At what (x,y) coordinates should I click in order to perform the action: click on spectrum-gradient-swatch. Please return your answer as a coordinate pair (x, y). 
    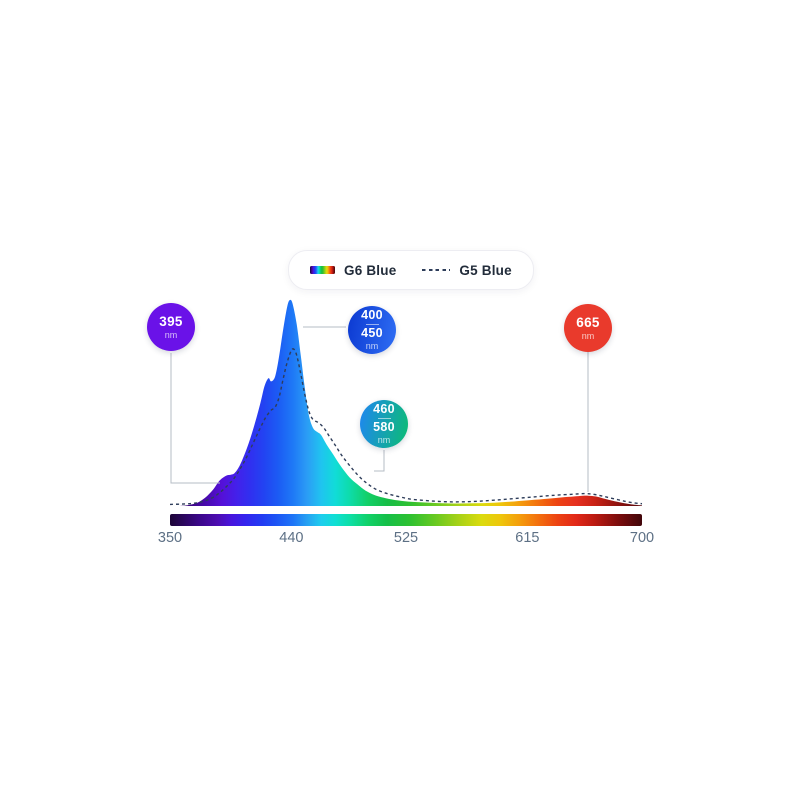
    Looking at the image, I should click on (322, 270).